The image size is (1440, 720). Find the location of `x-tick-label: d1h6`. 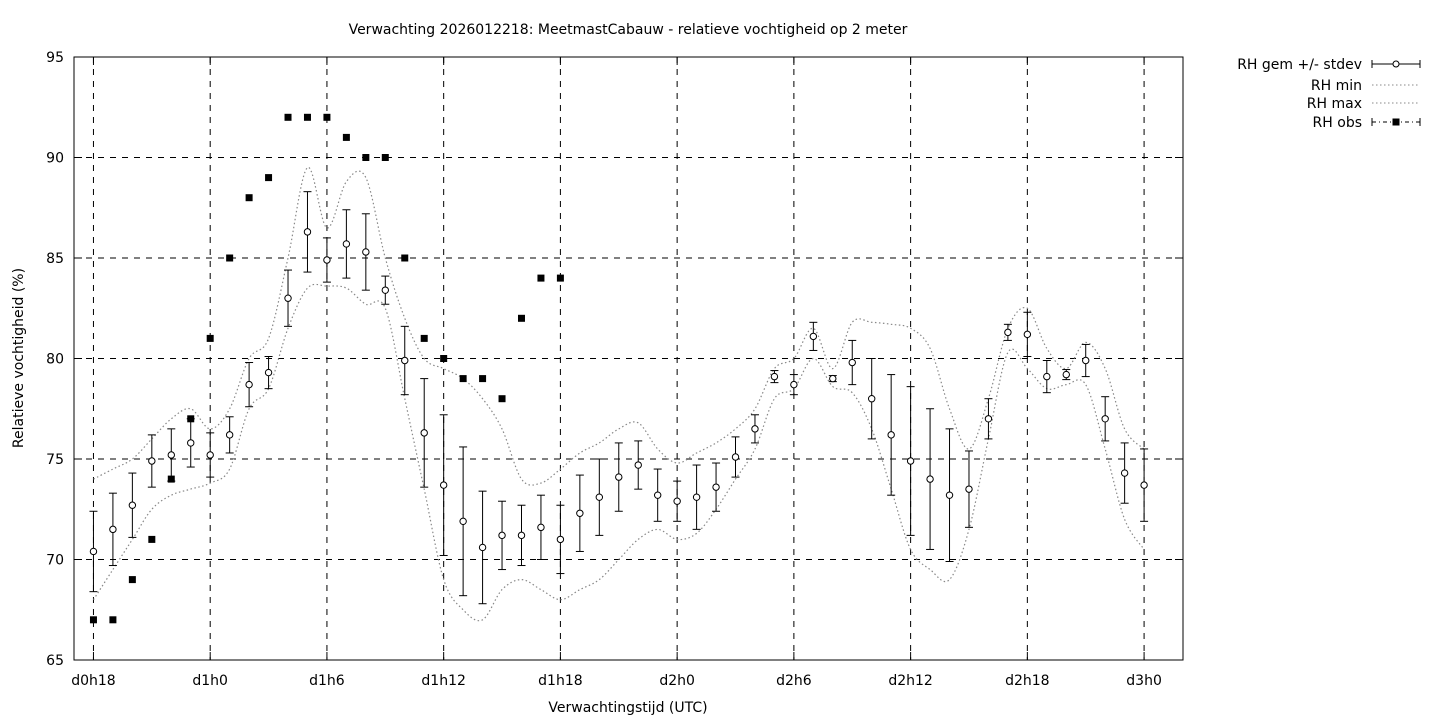

x-tick-label: d1h6 is located at coordinates (327, 681).